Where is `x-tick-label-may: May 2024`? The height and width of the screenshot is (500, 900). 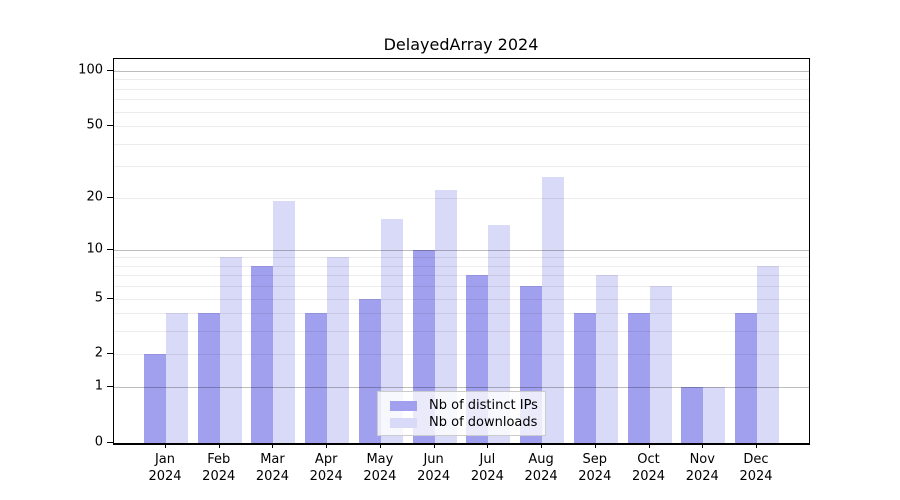
x-tick-label-may: May 2024 is located at coordinates (380, 468).